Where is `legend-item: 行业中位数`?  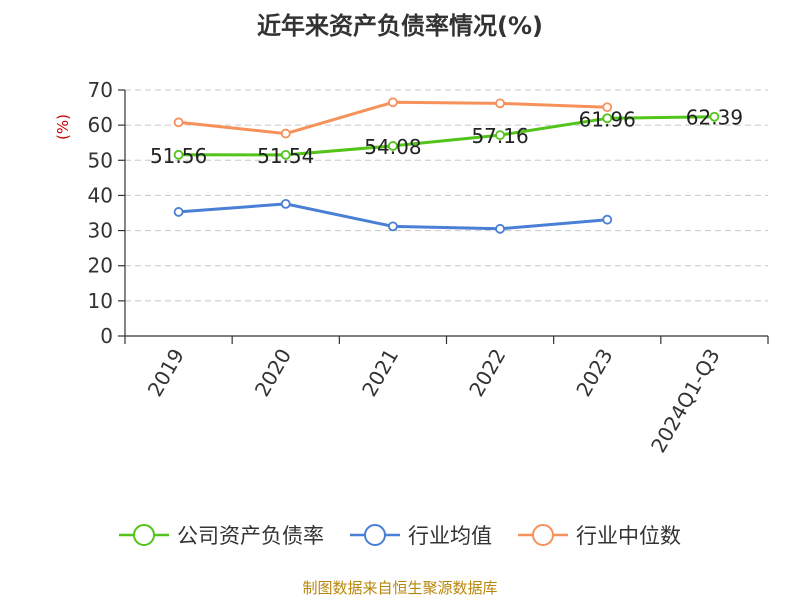
legend-item: 行业中位数 is located at coordinates (599, 535).